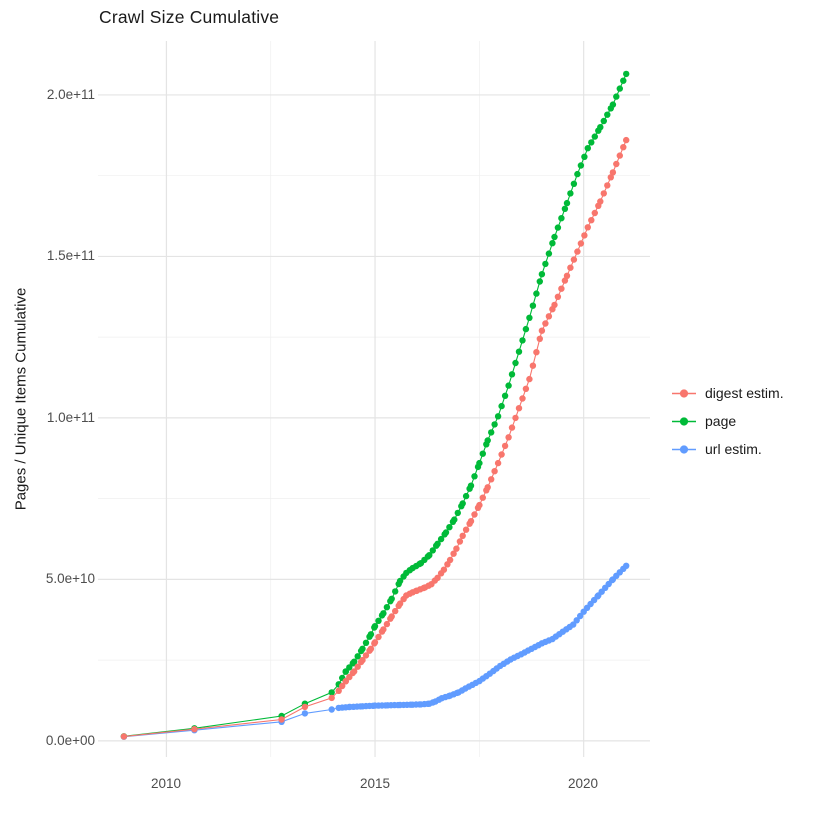 Image resolution: width=826 pixels, height=827 pixels. I want to click on legend-label-url-estim: url estim., so click(733, 449).